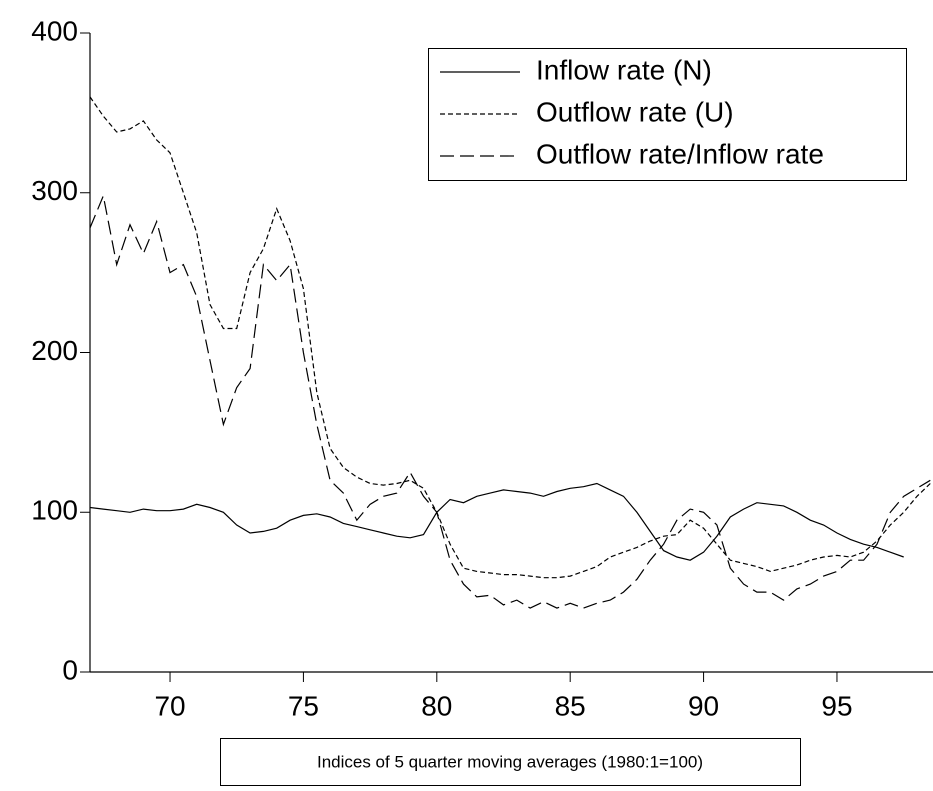 The height and width of the screenshot is (791, 933). I want to click on legend-label: Outflow rate/Inflow rate, so click(680, 153).